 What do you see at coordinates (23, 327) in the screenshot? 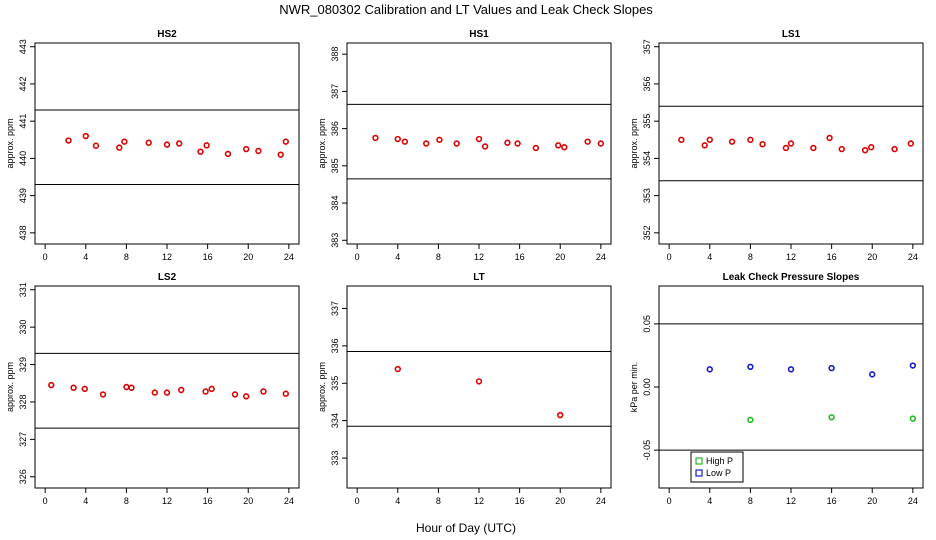
I see `y-tick-label: 330` at bounding box center [23, 327].